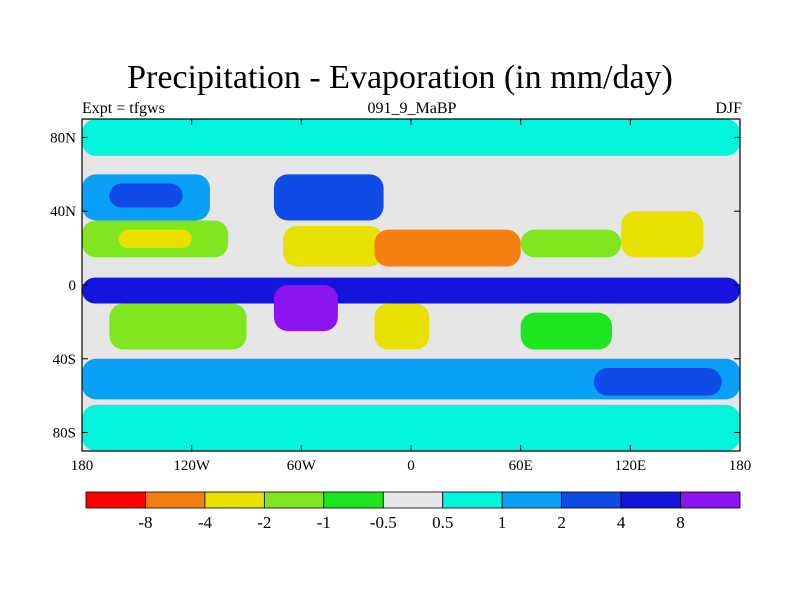 This screenshot has width=800, height=600. Describe the element at coordinates (728, 108) in the screenshot. I see `season-label: DJF` at that location.